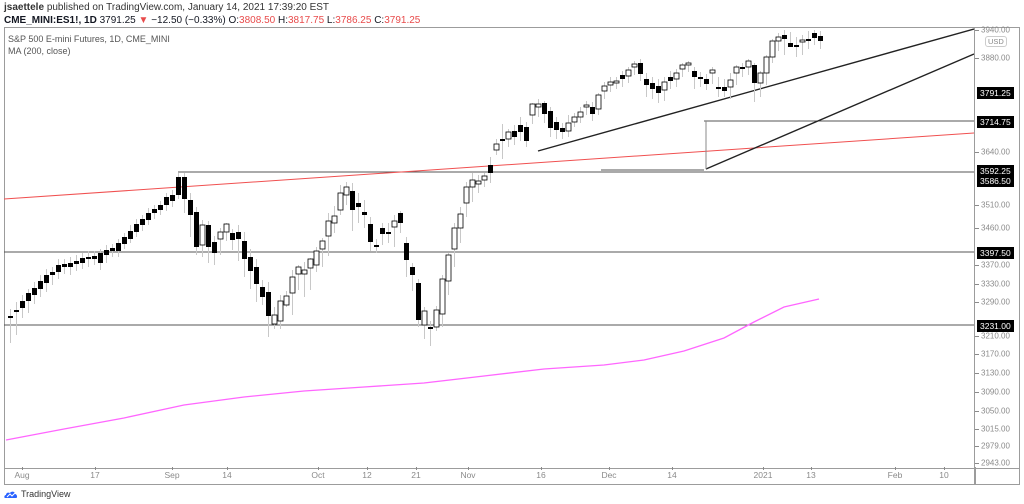  I want to click on lower-wedge-line, so click(839, 111).